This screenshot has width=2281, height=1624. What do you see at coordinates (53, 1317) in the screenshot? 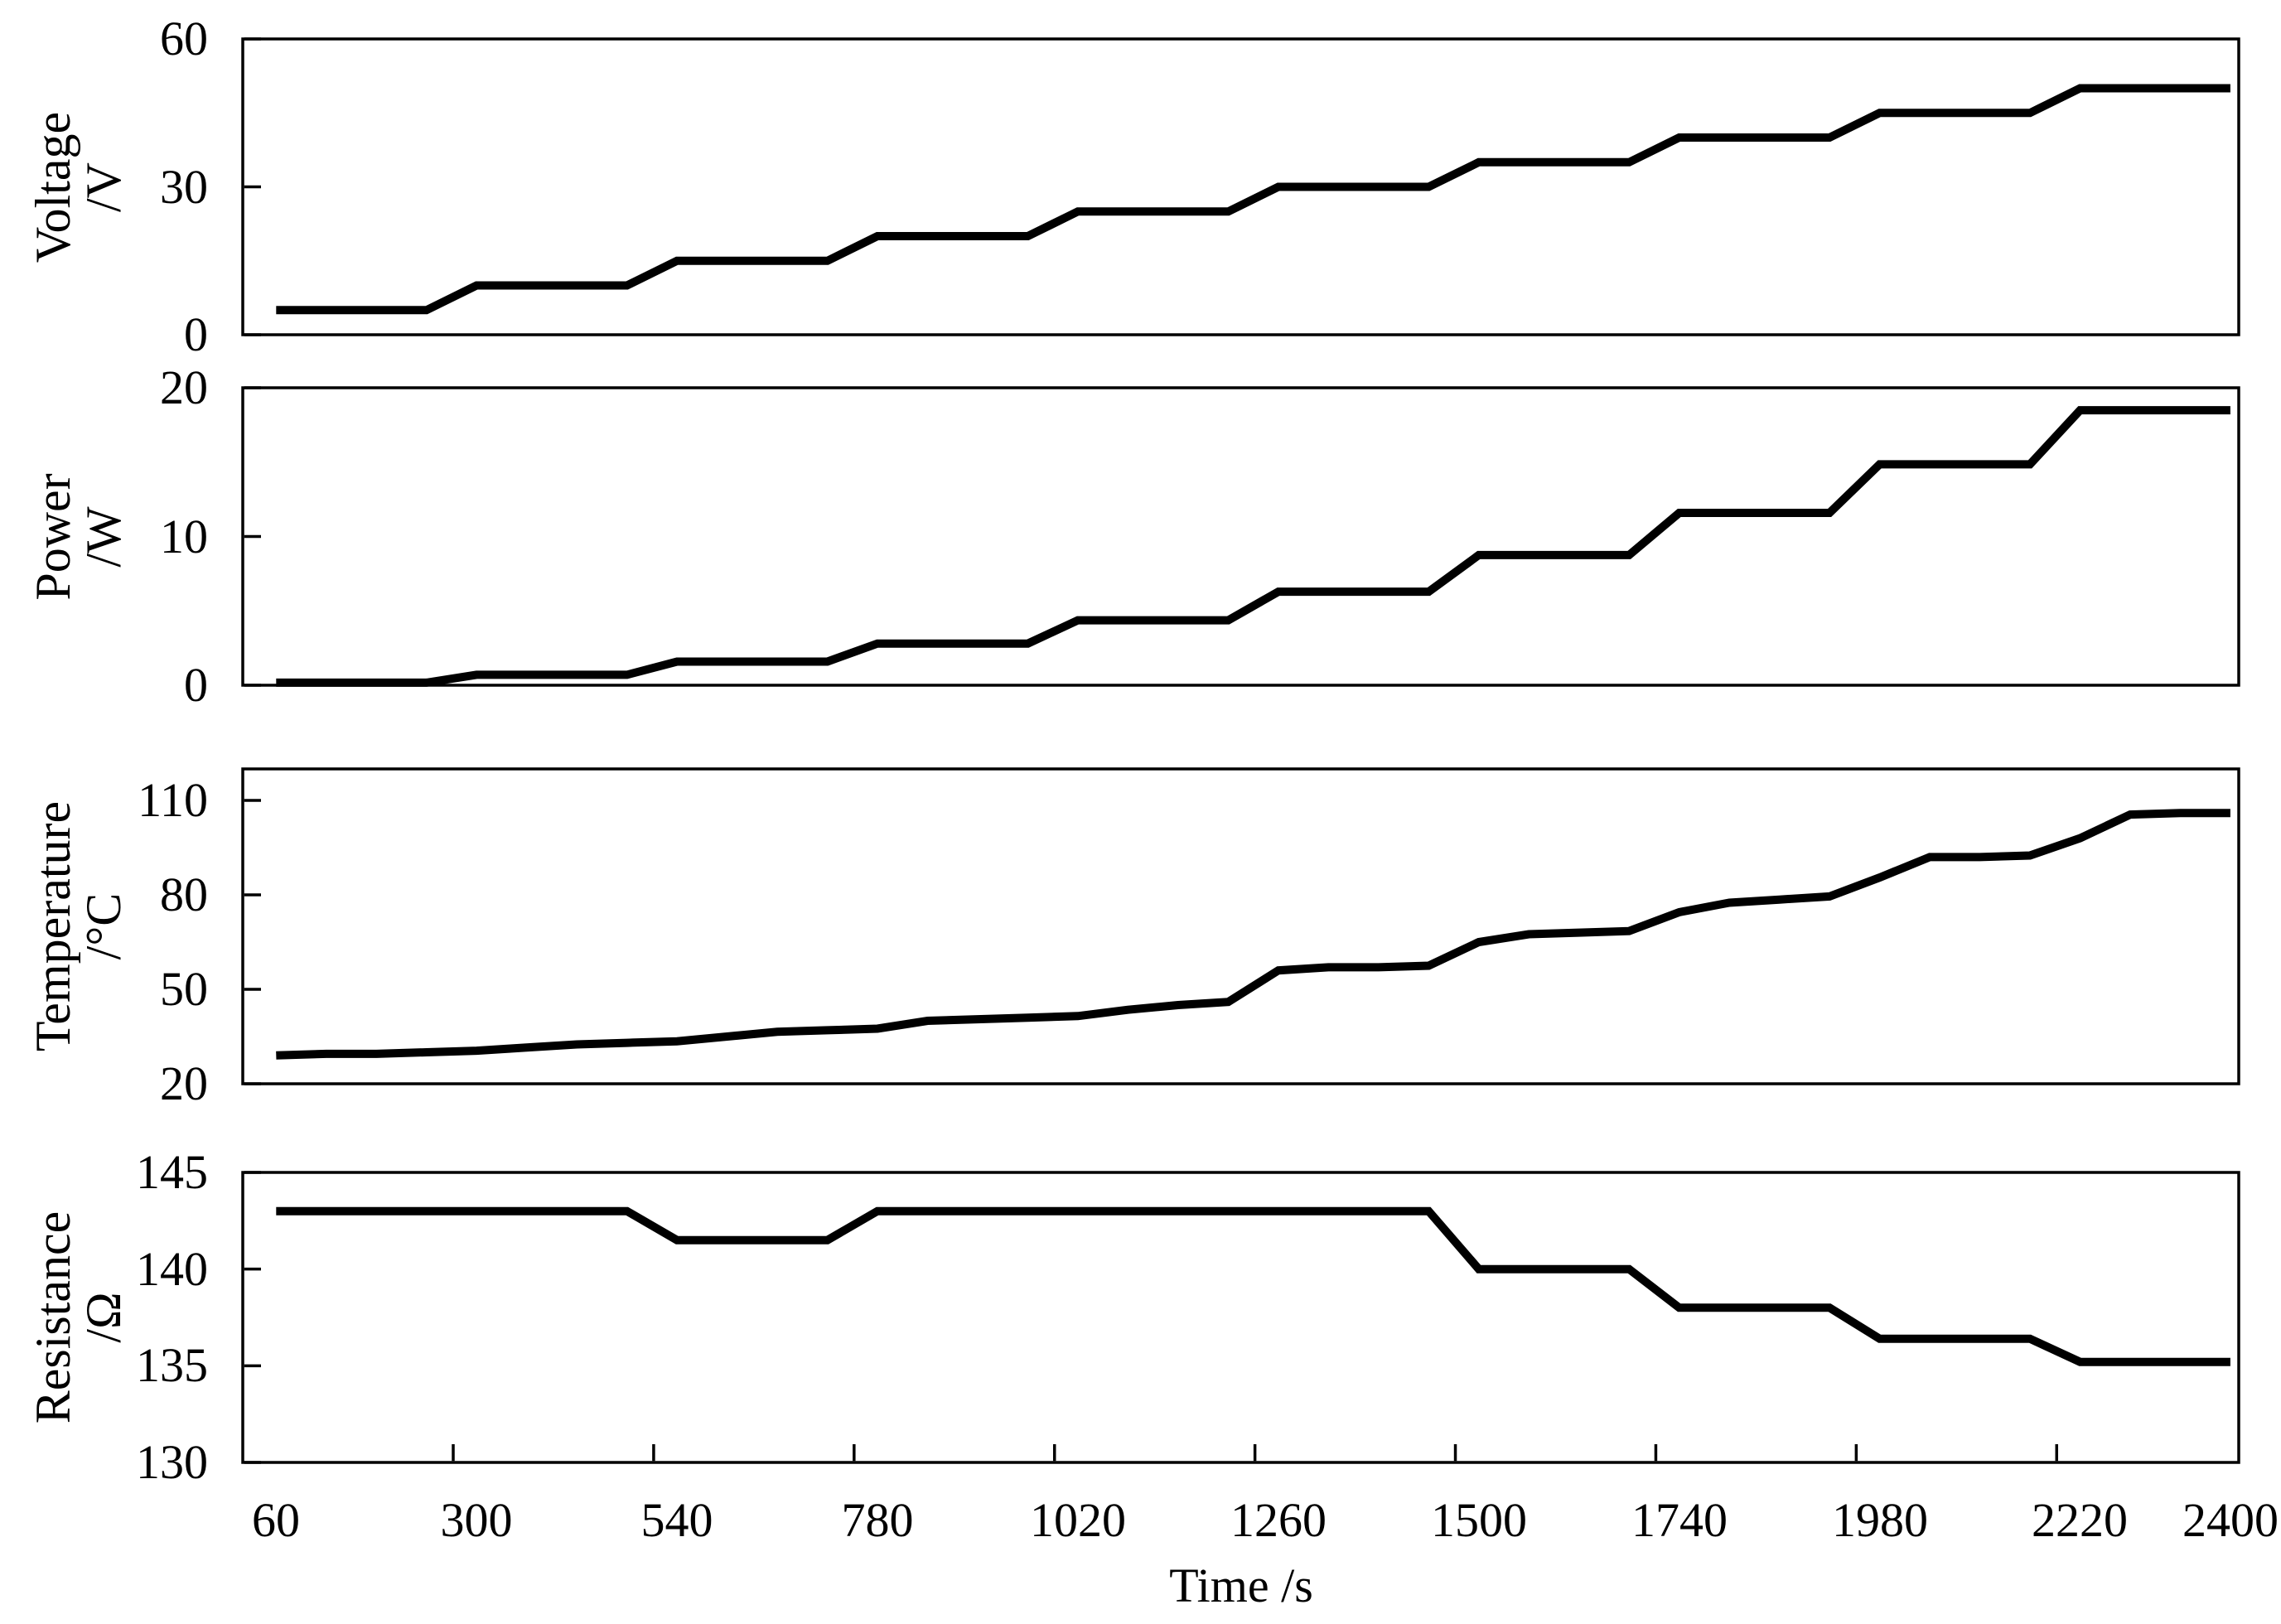
I see `resistance-axis-title-name: Resistance` at bounding box center [53, 1317].